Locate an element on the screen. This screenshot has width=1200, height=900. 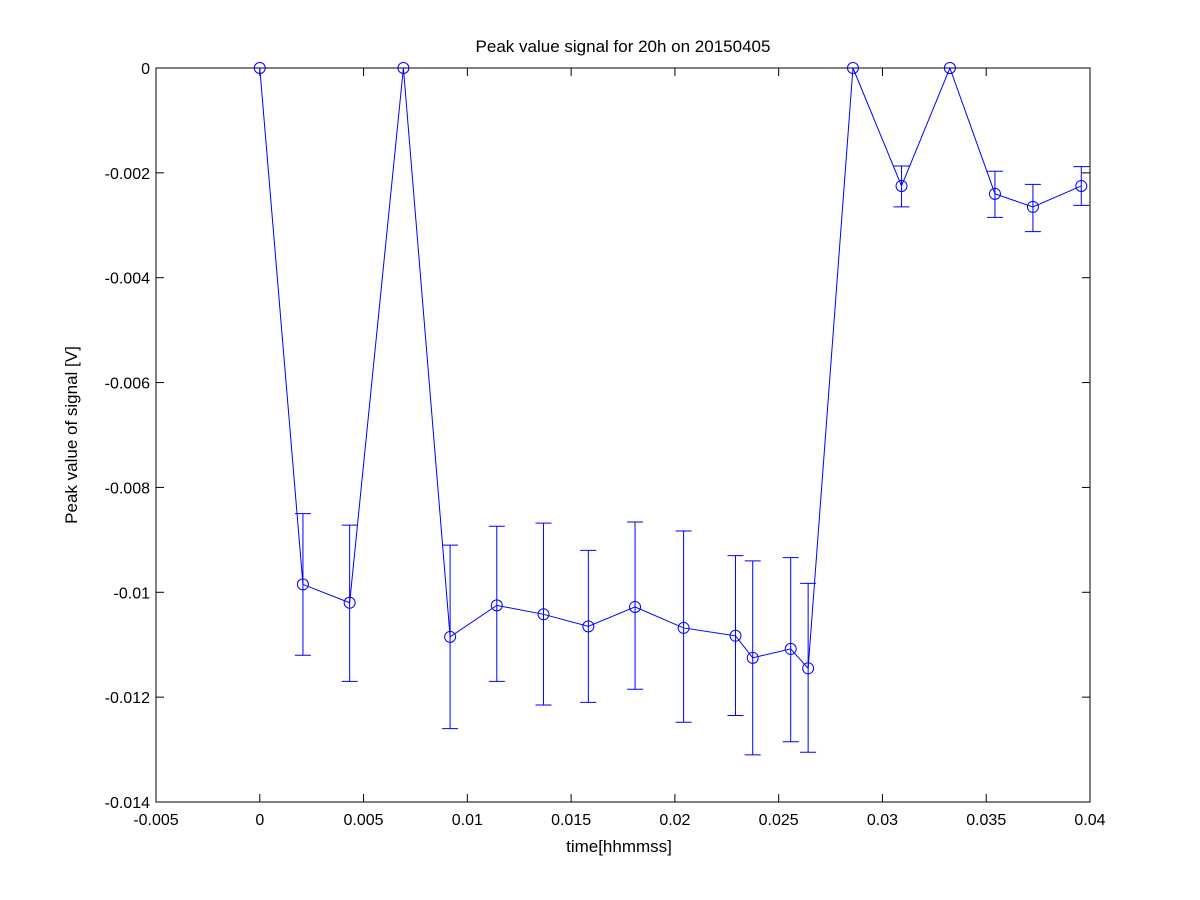
x-tick-label: 0.04 is located at coordinates (1089, 820).